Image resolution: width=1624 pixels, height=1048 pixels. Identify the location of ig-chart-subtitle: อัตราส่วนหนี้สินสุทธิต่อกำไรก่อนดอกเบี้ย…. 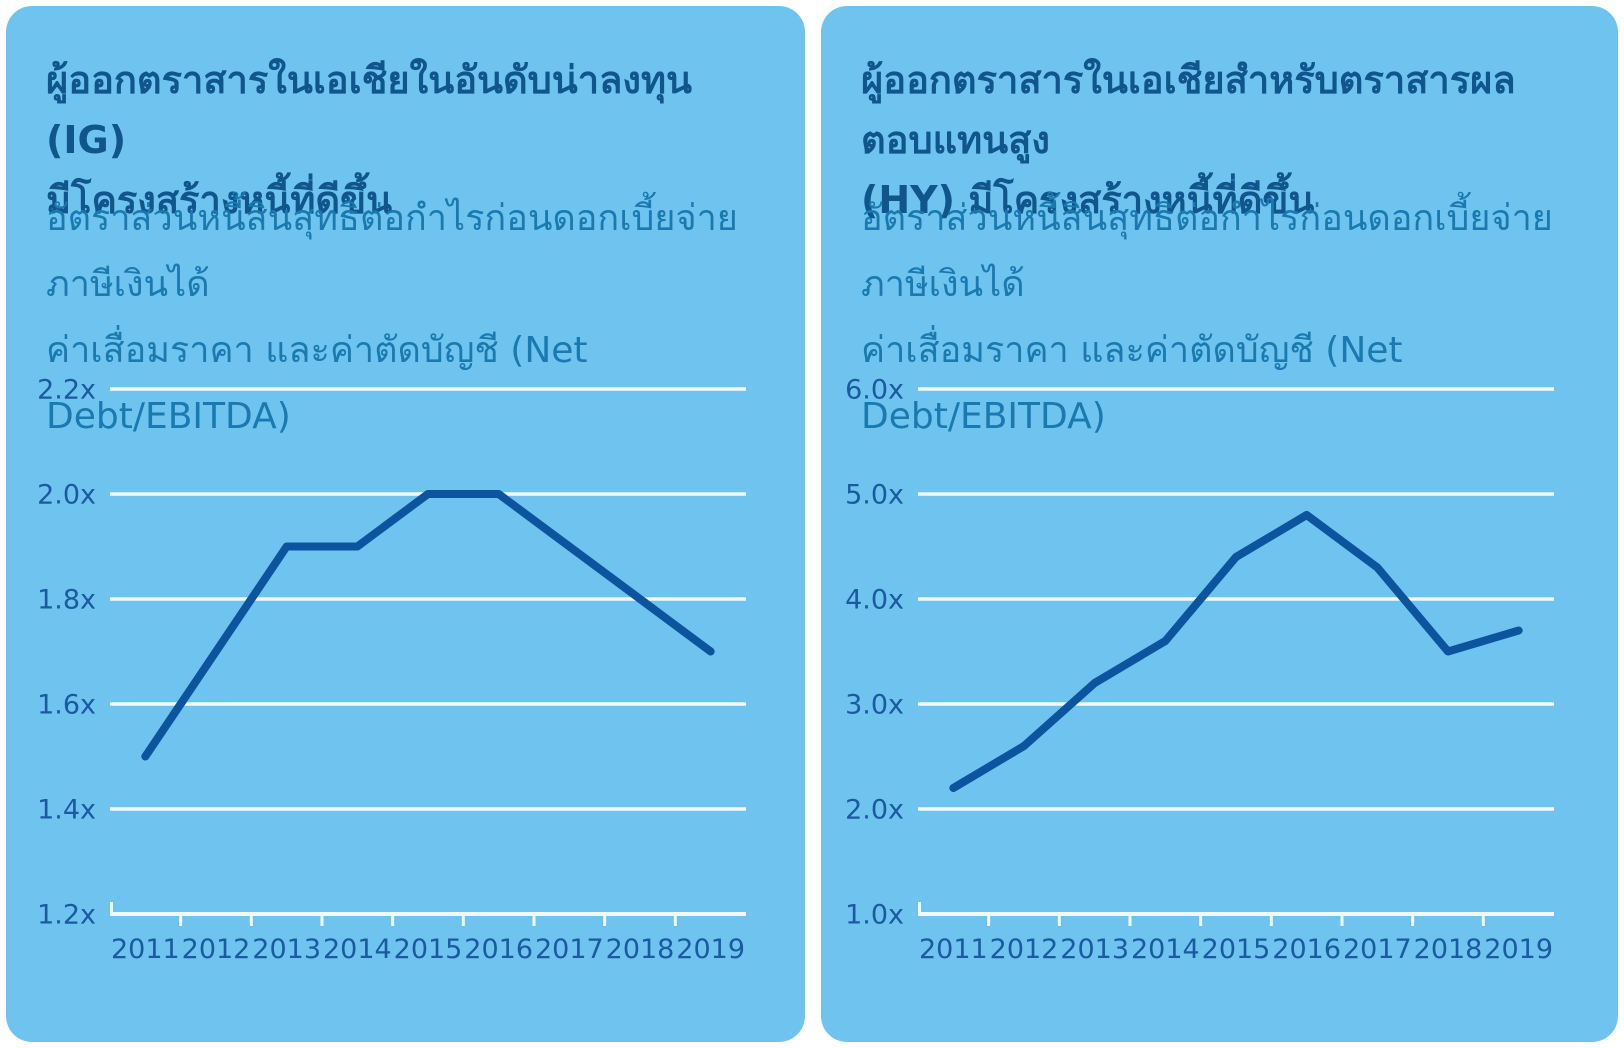
(413, 318).